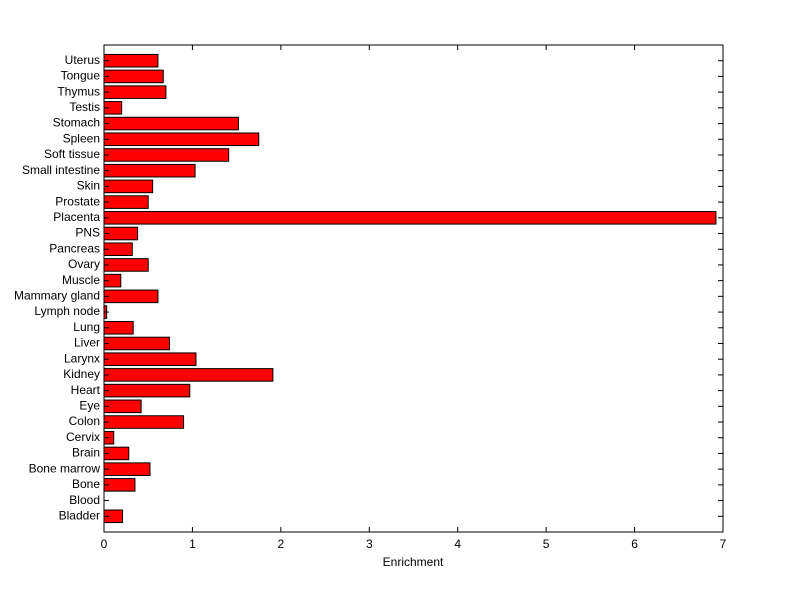  I want to click on x-tick-label: 3, so click(369, 544).